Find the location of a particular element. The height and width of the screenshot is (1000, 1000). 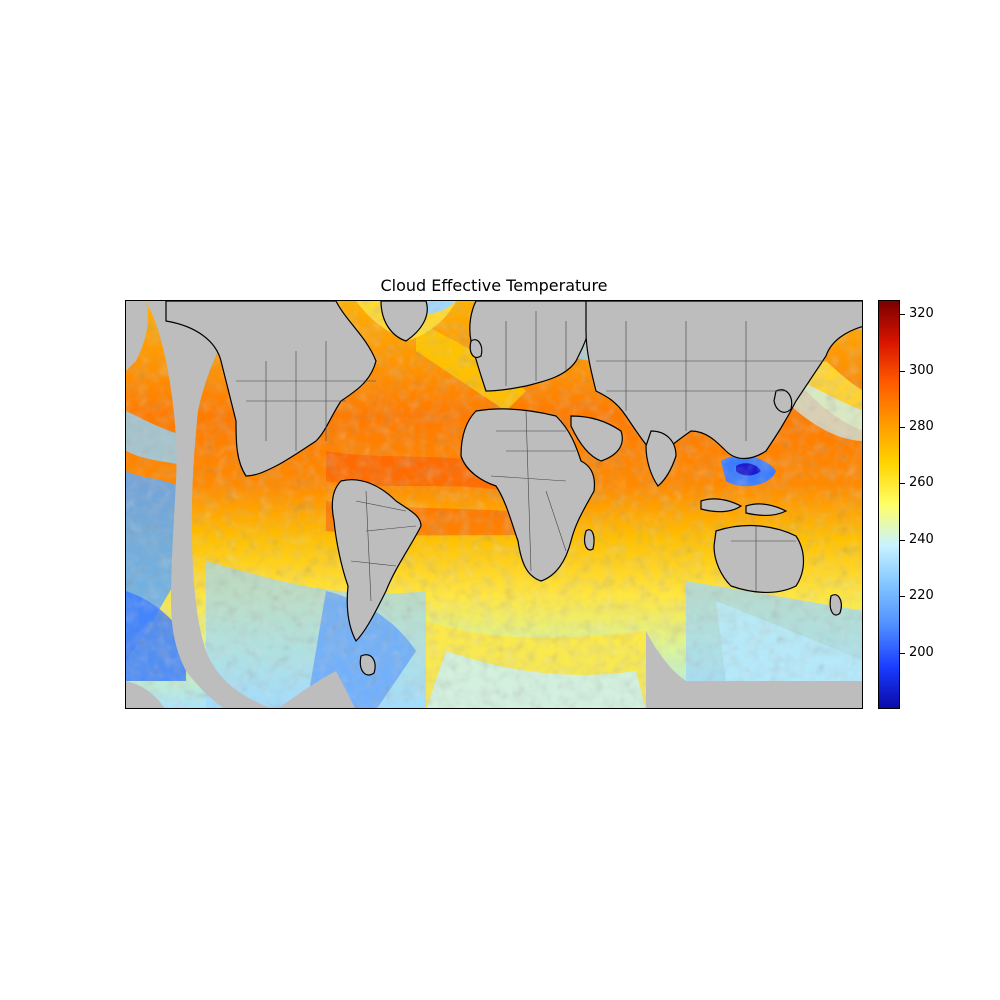

colorbar is located at coordinates (889, 504).